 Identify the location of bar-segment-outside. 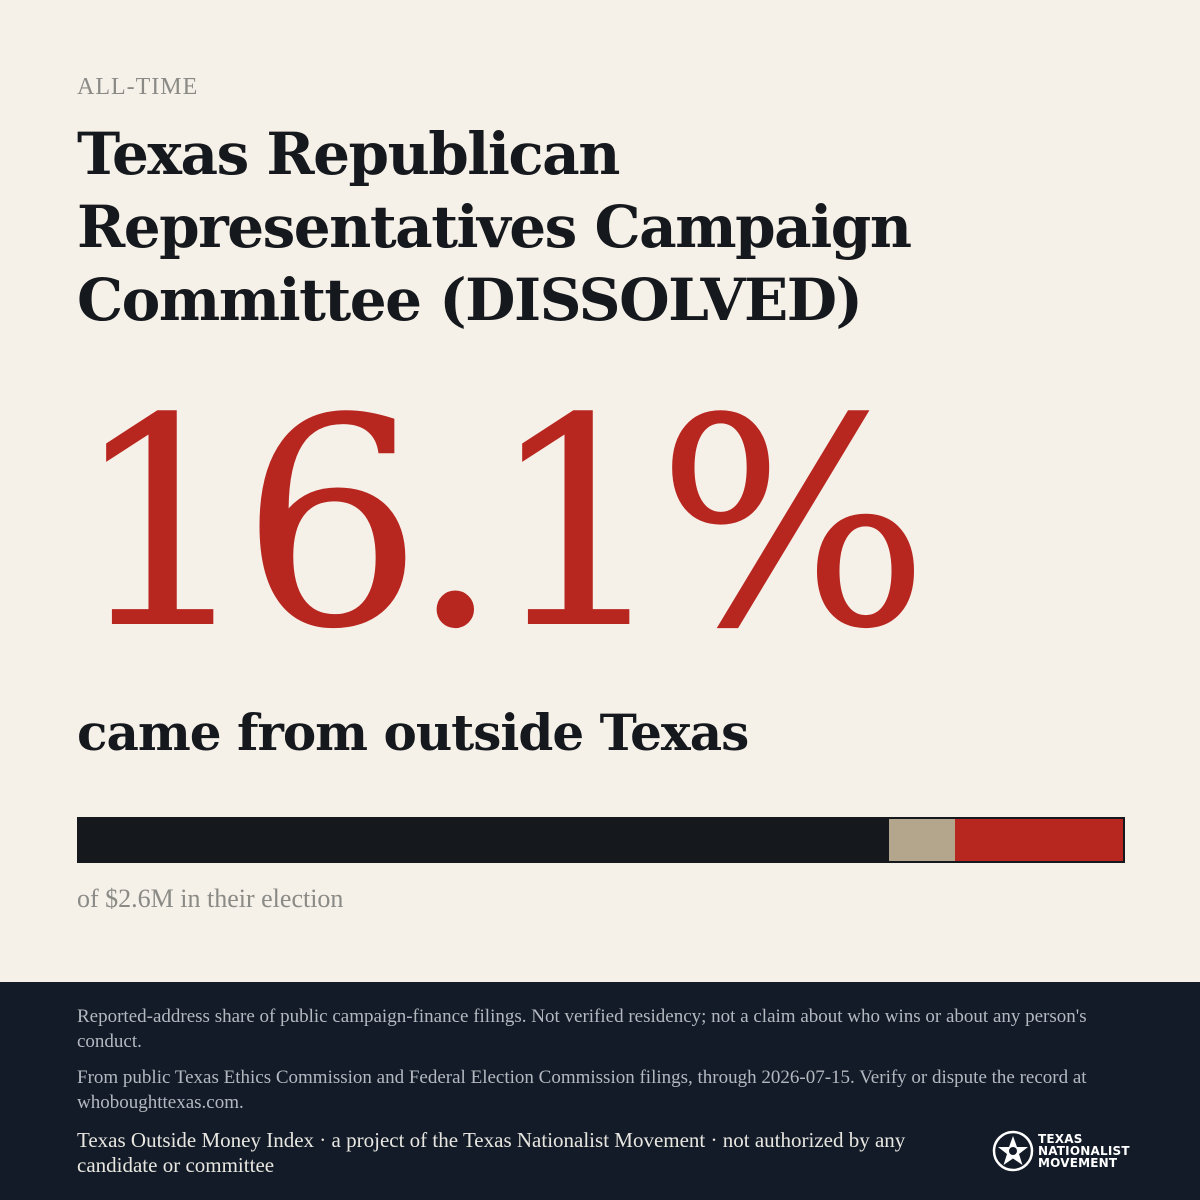
(1038, 840).